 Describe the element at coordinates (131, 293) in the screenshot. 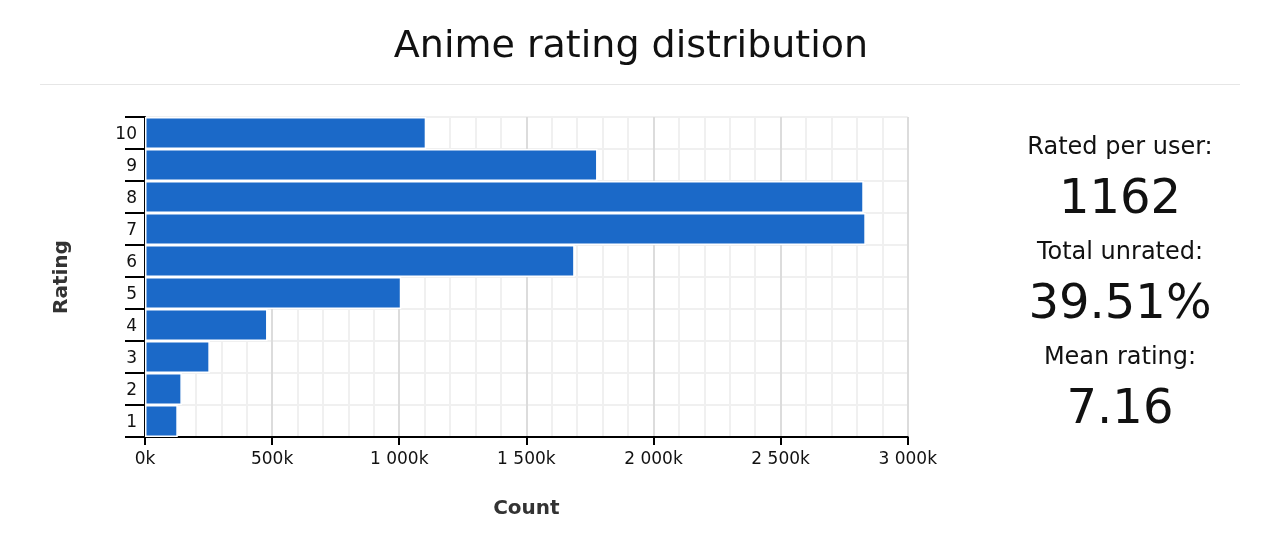

I see `y-tick-label: 5` at that location.